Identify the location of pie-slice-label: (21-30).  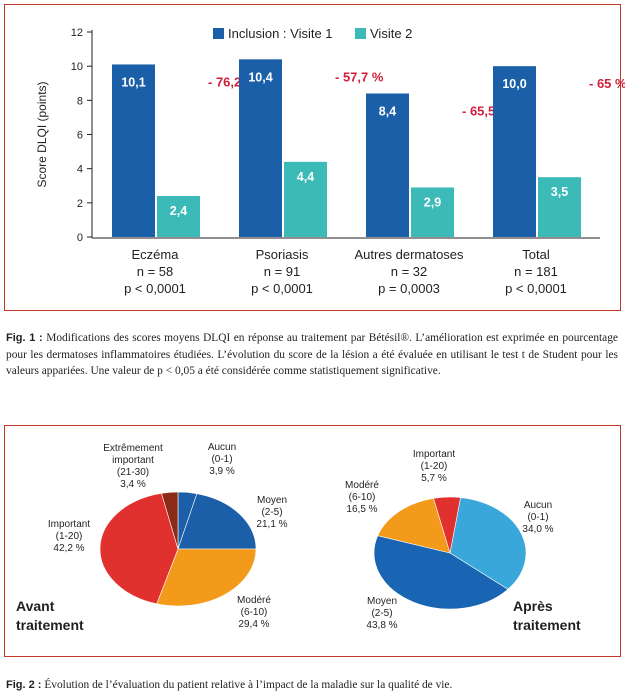
(133, 472).